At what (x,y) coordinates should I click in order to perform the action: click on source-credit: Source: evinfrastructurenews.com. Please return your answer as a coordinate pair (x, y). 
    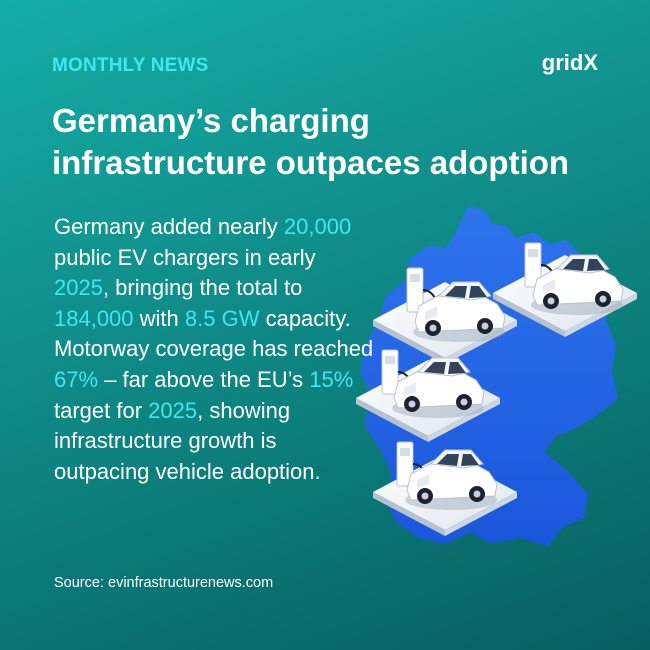
    Looking at the image, I should click on (164, 583).